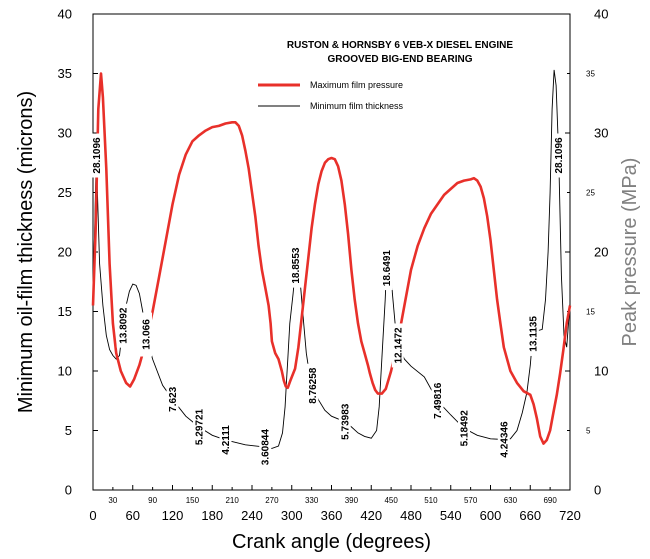 The width and height of the screenshot is (650, 559). Describe the element at coordinates (570, 515) in the screenshot. I see `x-major-tick-label: 720` at that location.